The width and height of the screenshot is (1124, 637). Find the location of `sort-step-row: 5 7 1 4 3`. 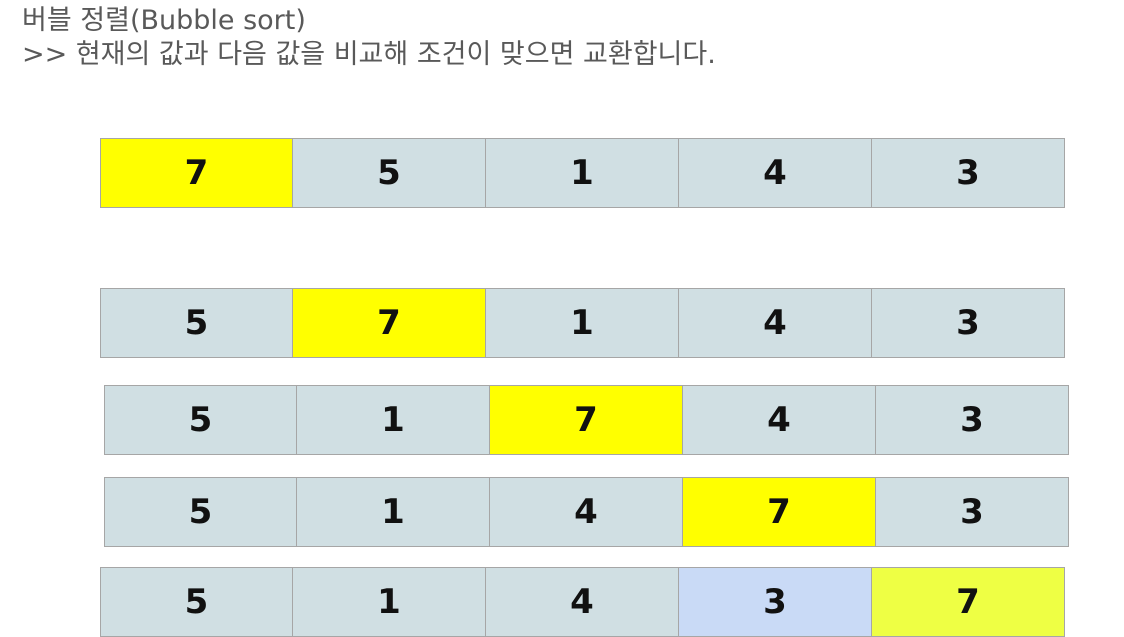

sort-step-row: 5 7 1 4 3 is located at coordinates (582, 323).